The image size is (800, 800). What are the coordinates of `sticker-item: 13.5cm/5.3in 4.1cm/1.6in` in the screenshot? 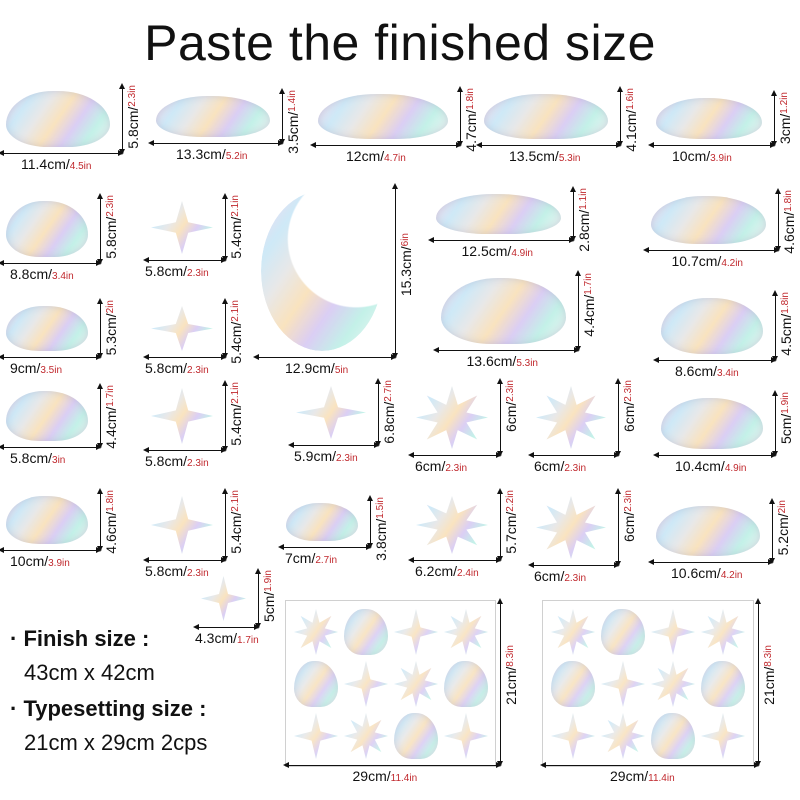 It's located at (557, 125).